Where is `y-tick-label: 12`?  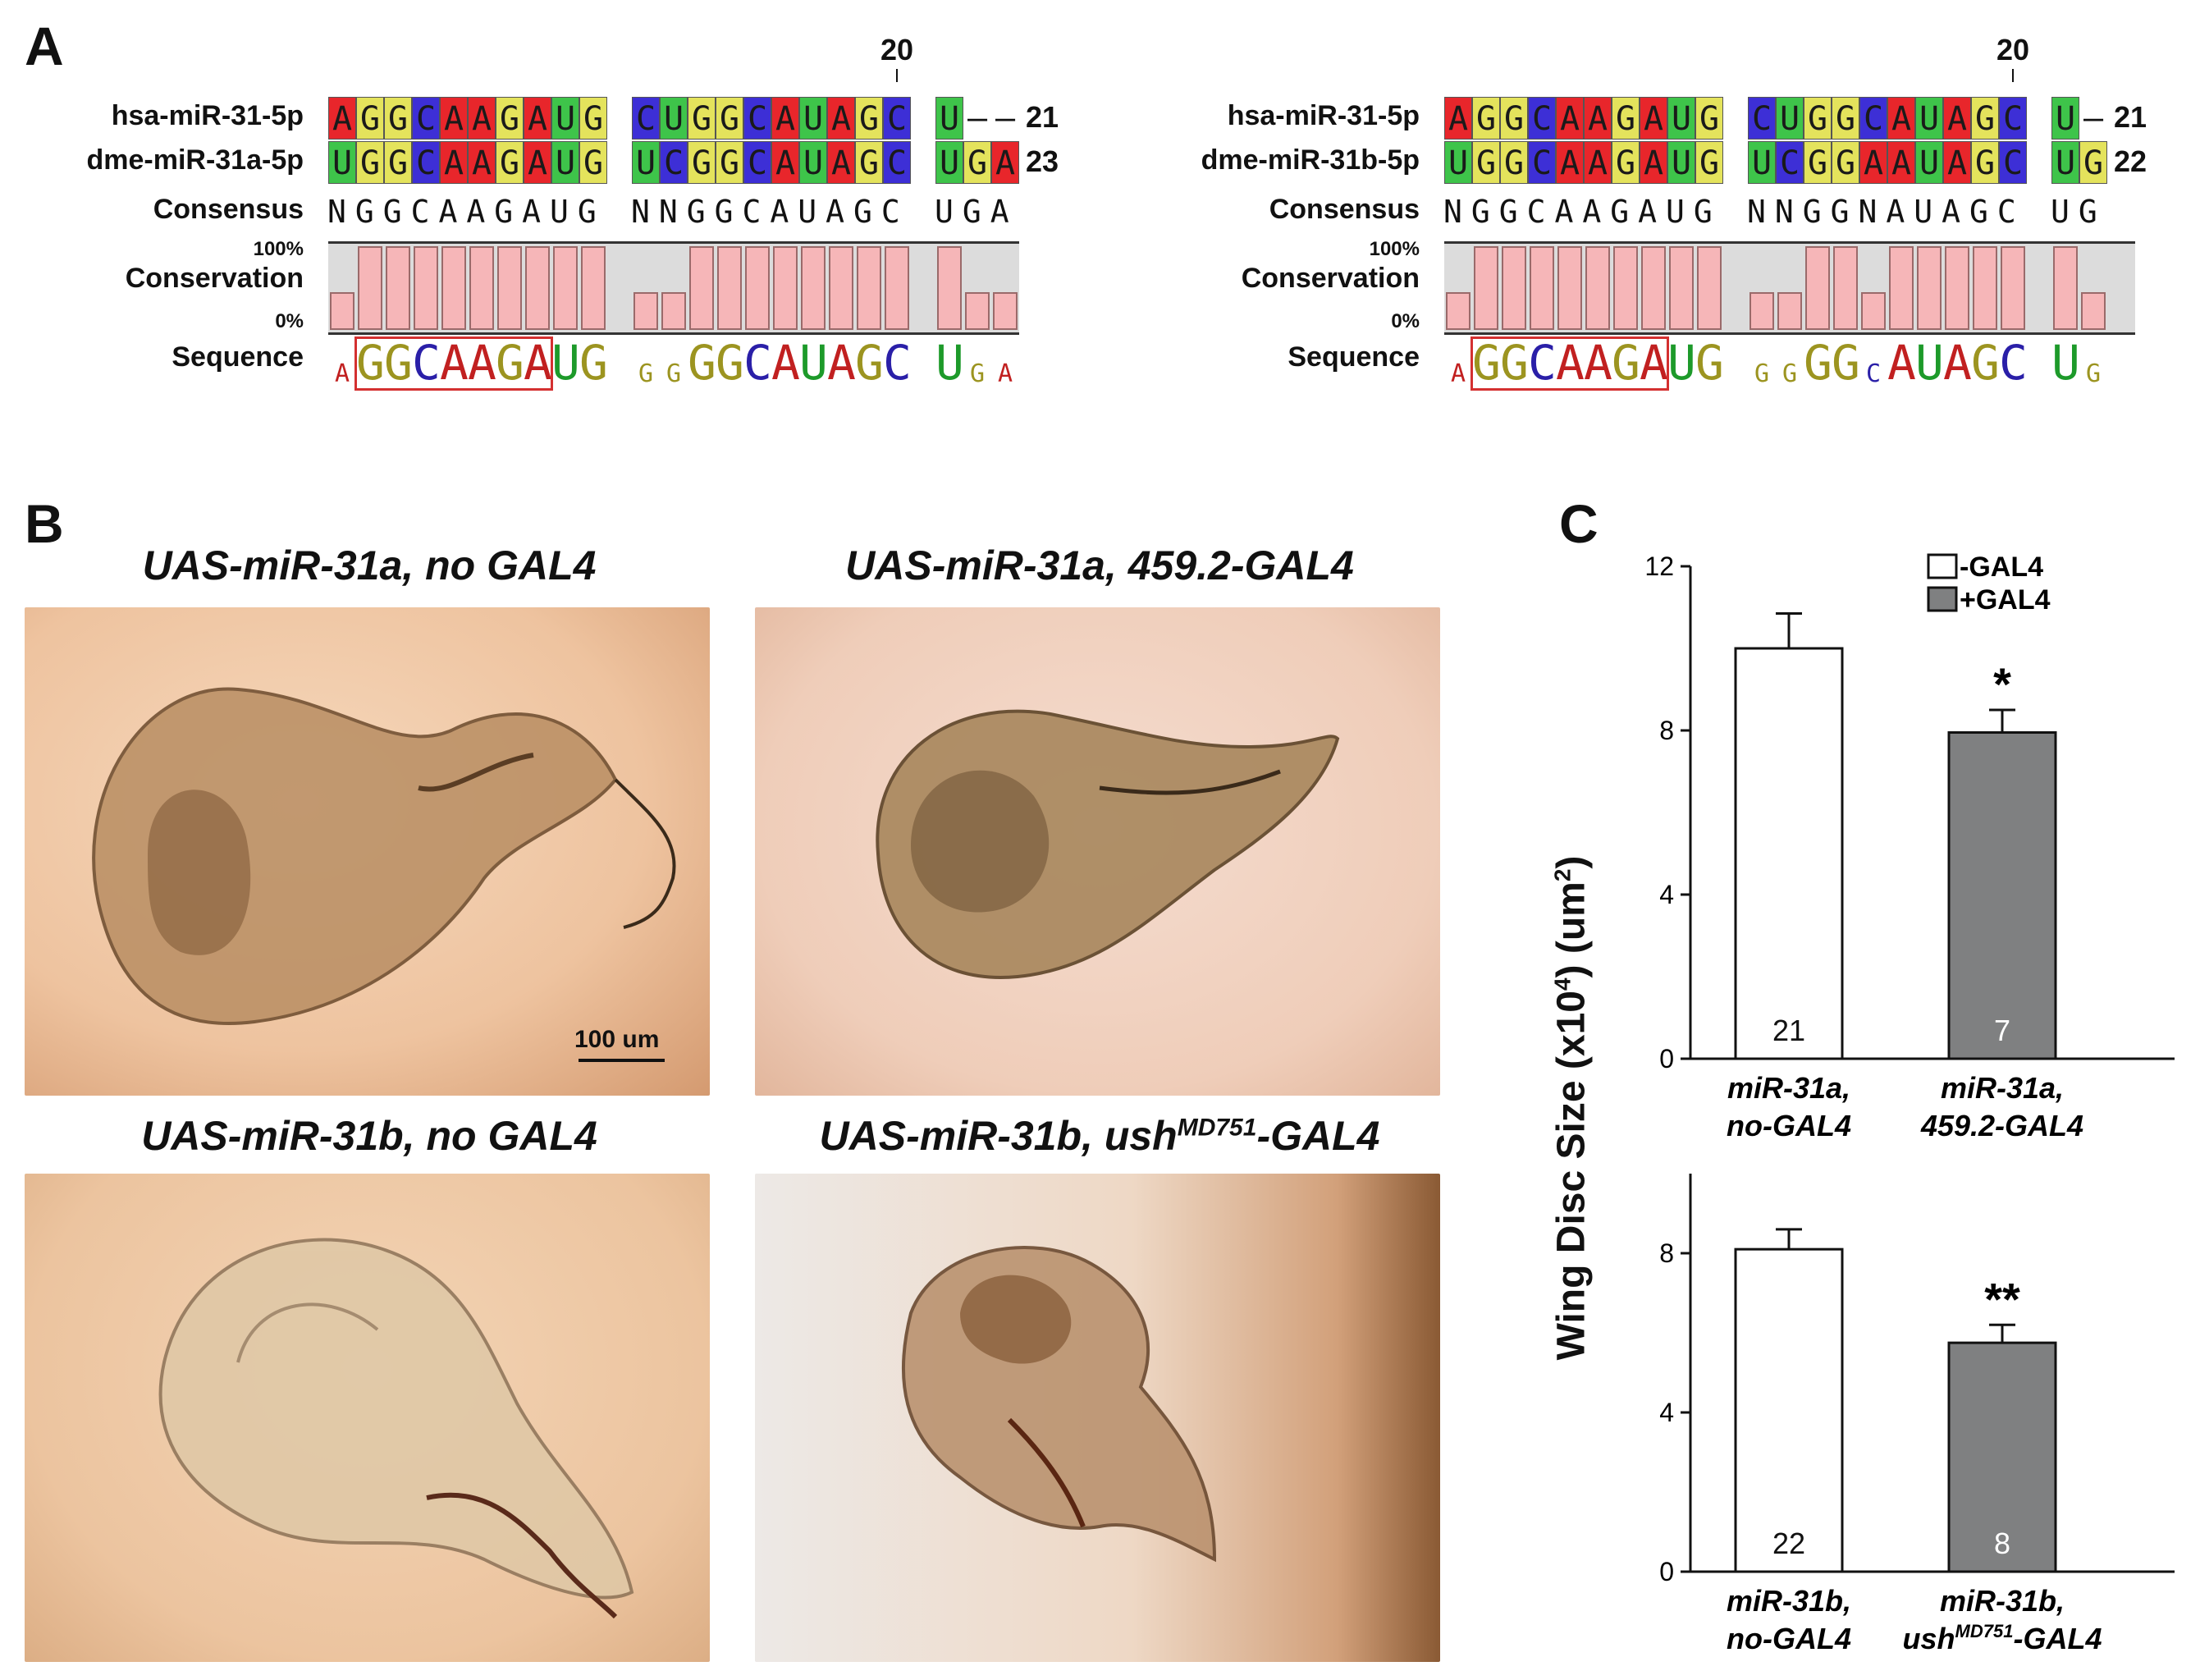 y-tick-label: 12 is located at coordinates (1659, 566).